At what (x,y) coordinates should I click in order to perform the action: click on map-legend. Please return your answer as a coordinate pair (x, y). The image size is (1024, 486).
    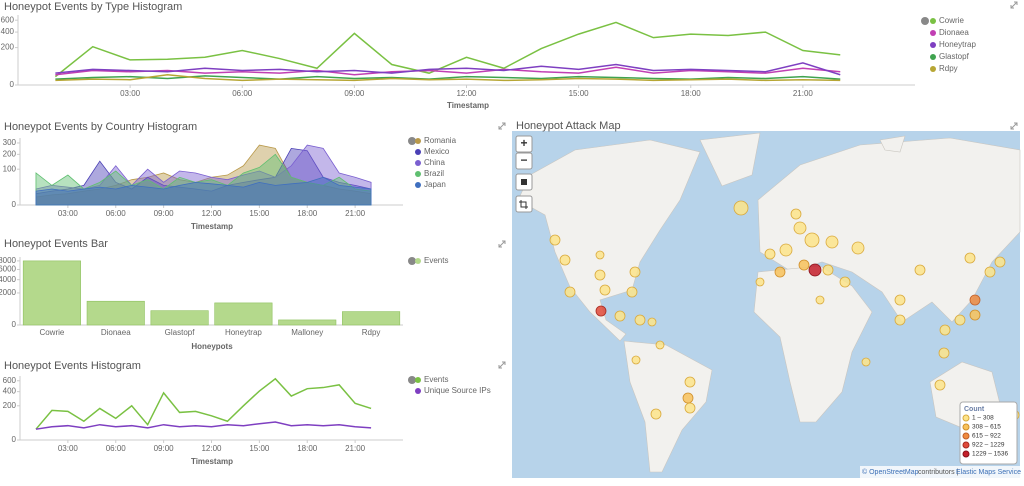
    Looking at the image, I should click on (988, 433).